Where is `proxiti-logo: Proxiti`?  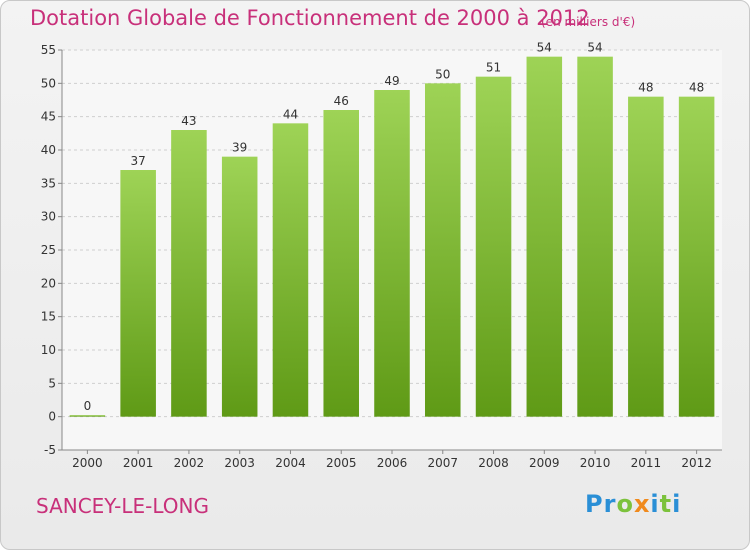 proxiti-logo: Proxiti is located at coordinates (633, 504).